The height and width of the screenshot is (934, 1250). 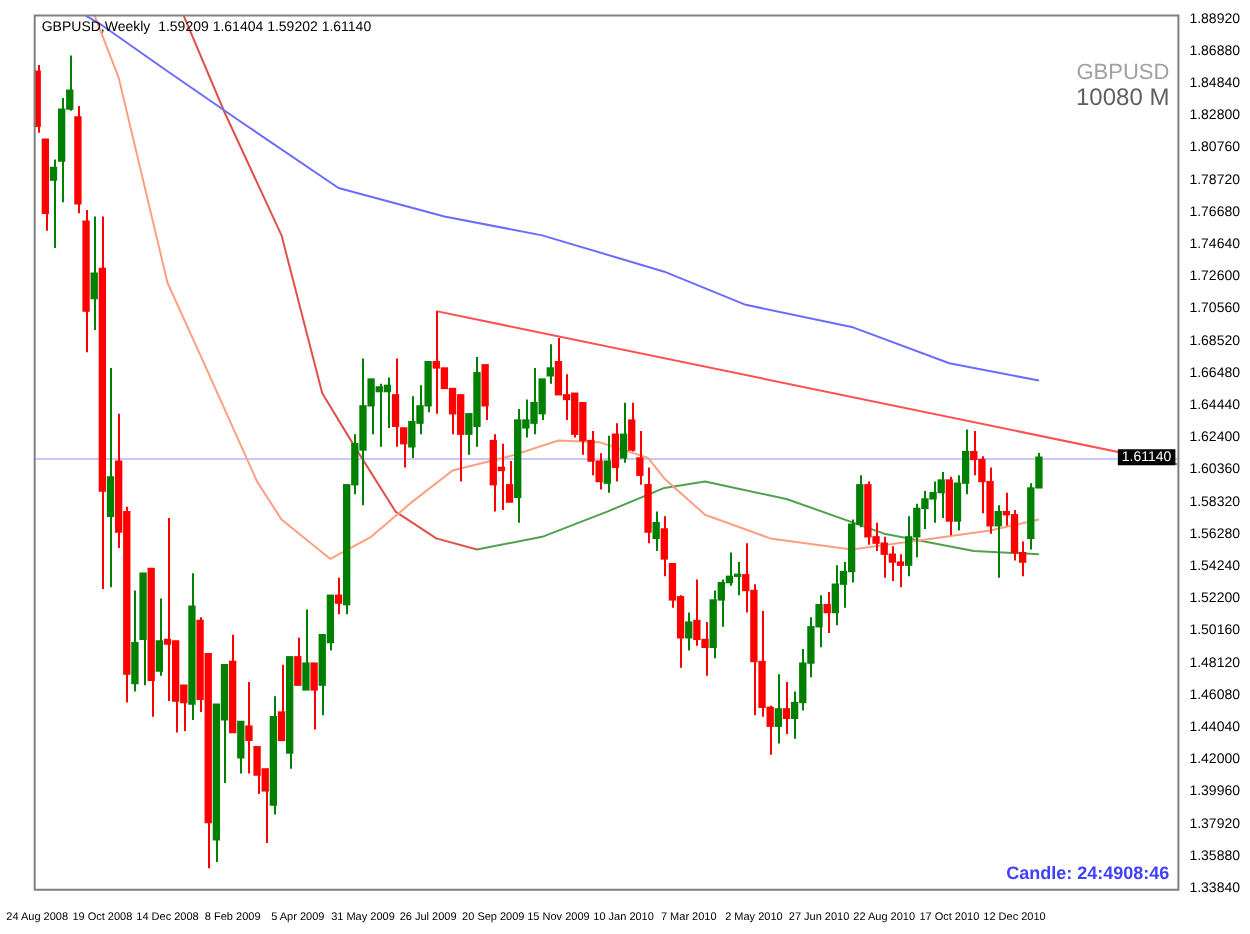 I want to click on annotation: 10080 M, so click(x=1122, y=97).